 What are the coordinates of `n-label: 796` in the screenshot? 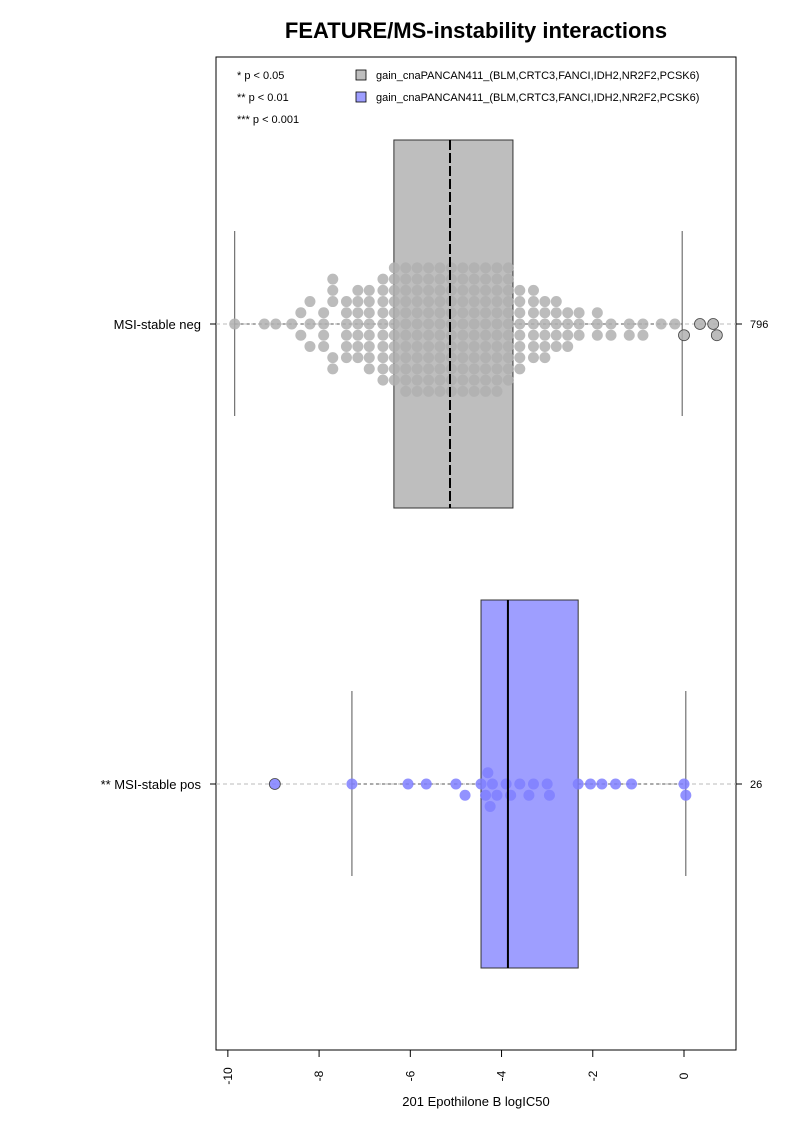 It's located at (759, 325).